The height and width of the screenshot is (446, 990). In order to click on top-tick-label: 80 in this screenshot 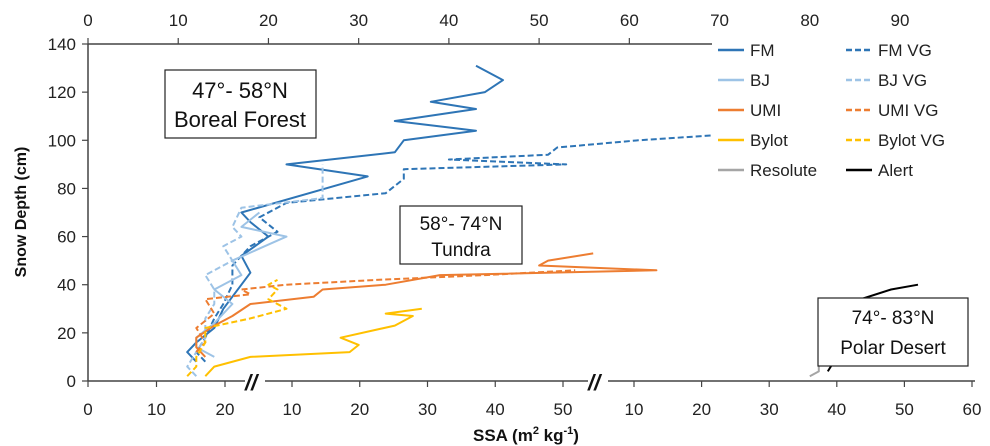, I will do `click(809, 20)`.